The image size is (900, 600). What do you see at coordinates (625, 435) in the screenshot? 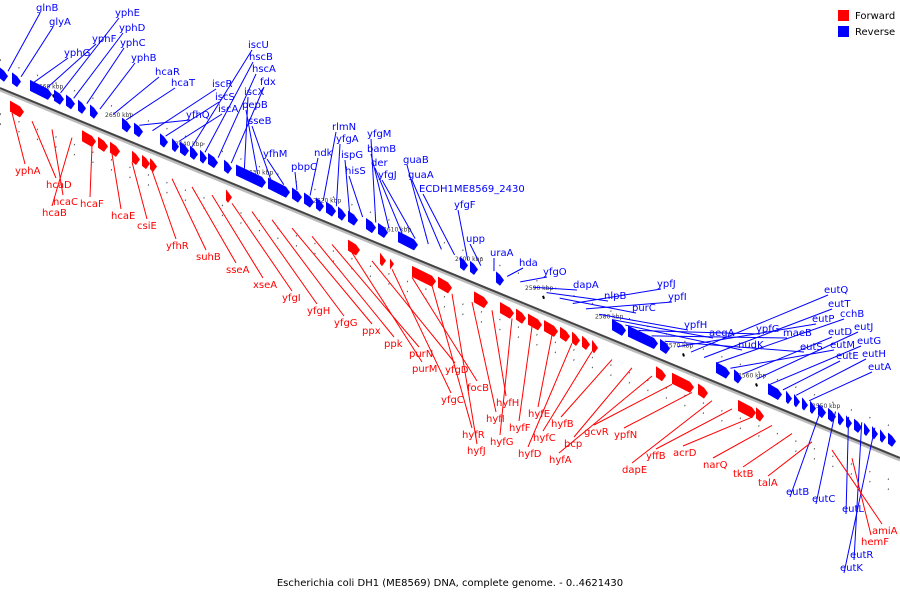
I see `gene-label-ypfn: ypfN` at bounding box center [625, 435].